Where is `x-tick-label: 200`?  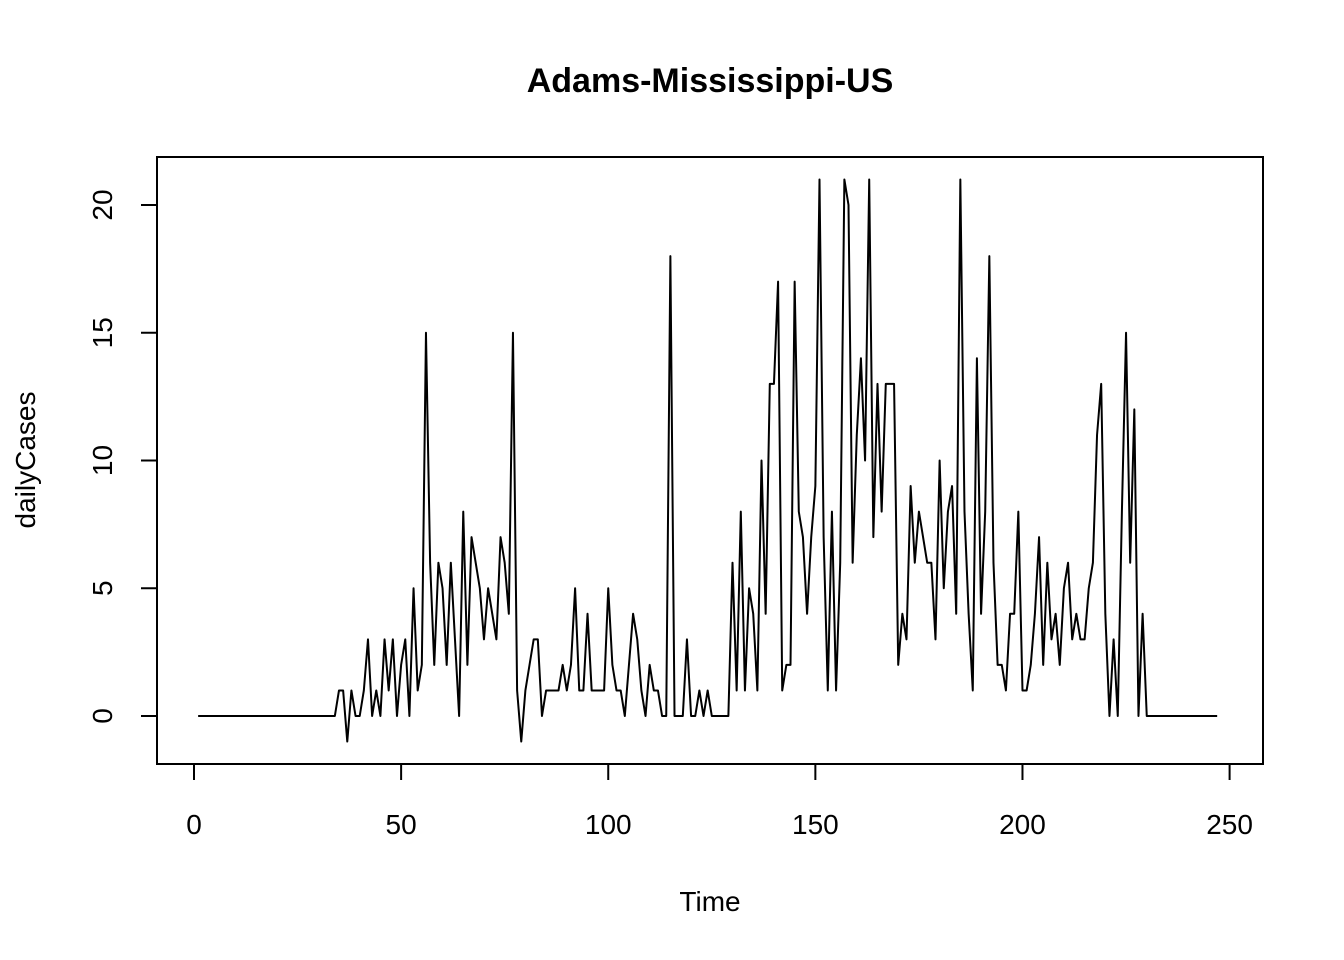 x-tick-label: 200 is located at coordinates (1022, 824).